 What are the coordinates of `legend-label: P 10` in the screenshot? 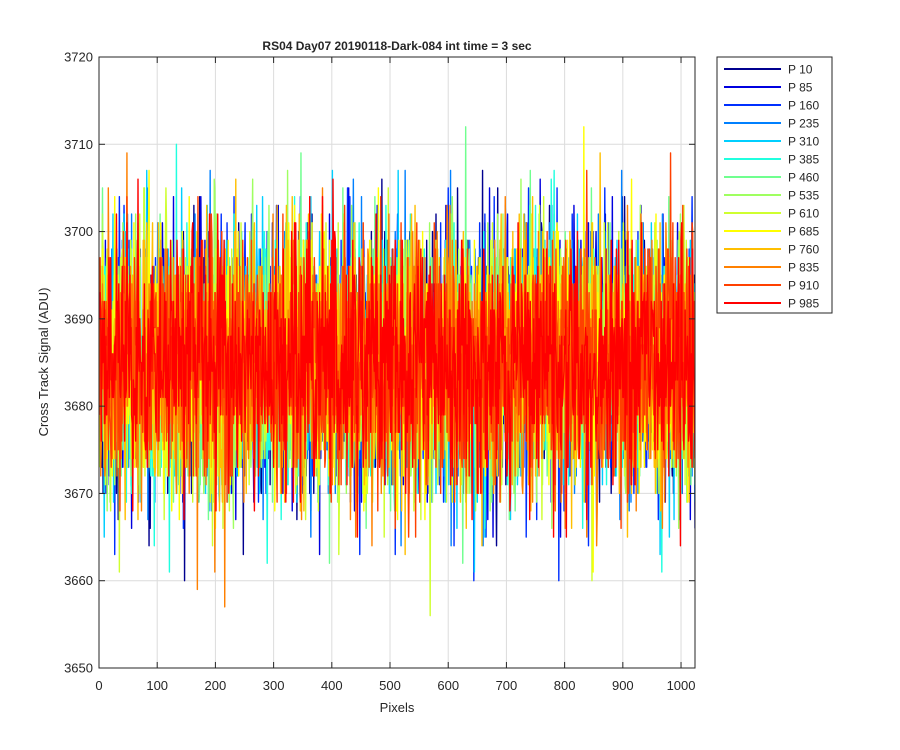 It's located at (800, 70).